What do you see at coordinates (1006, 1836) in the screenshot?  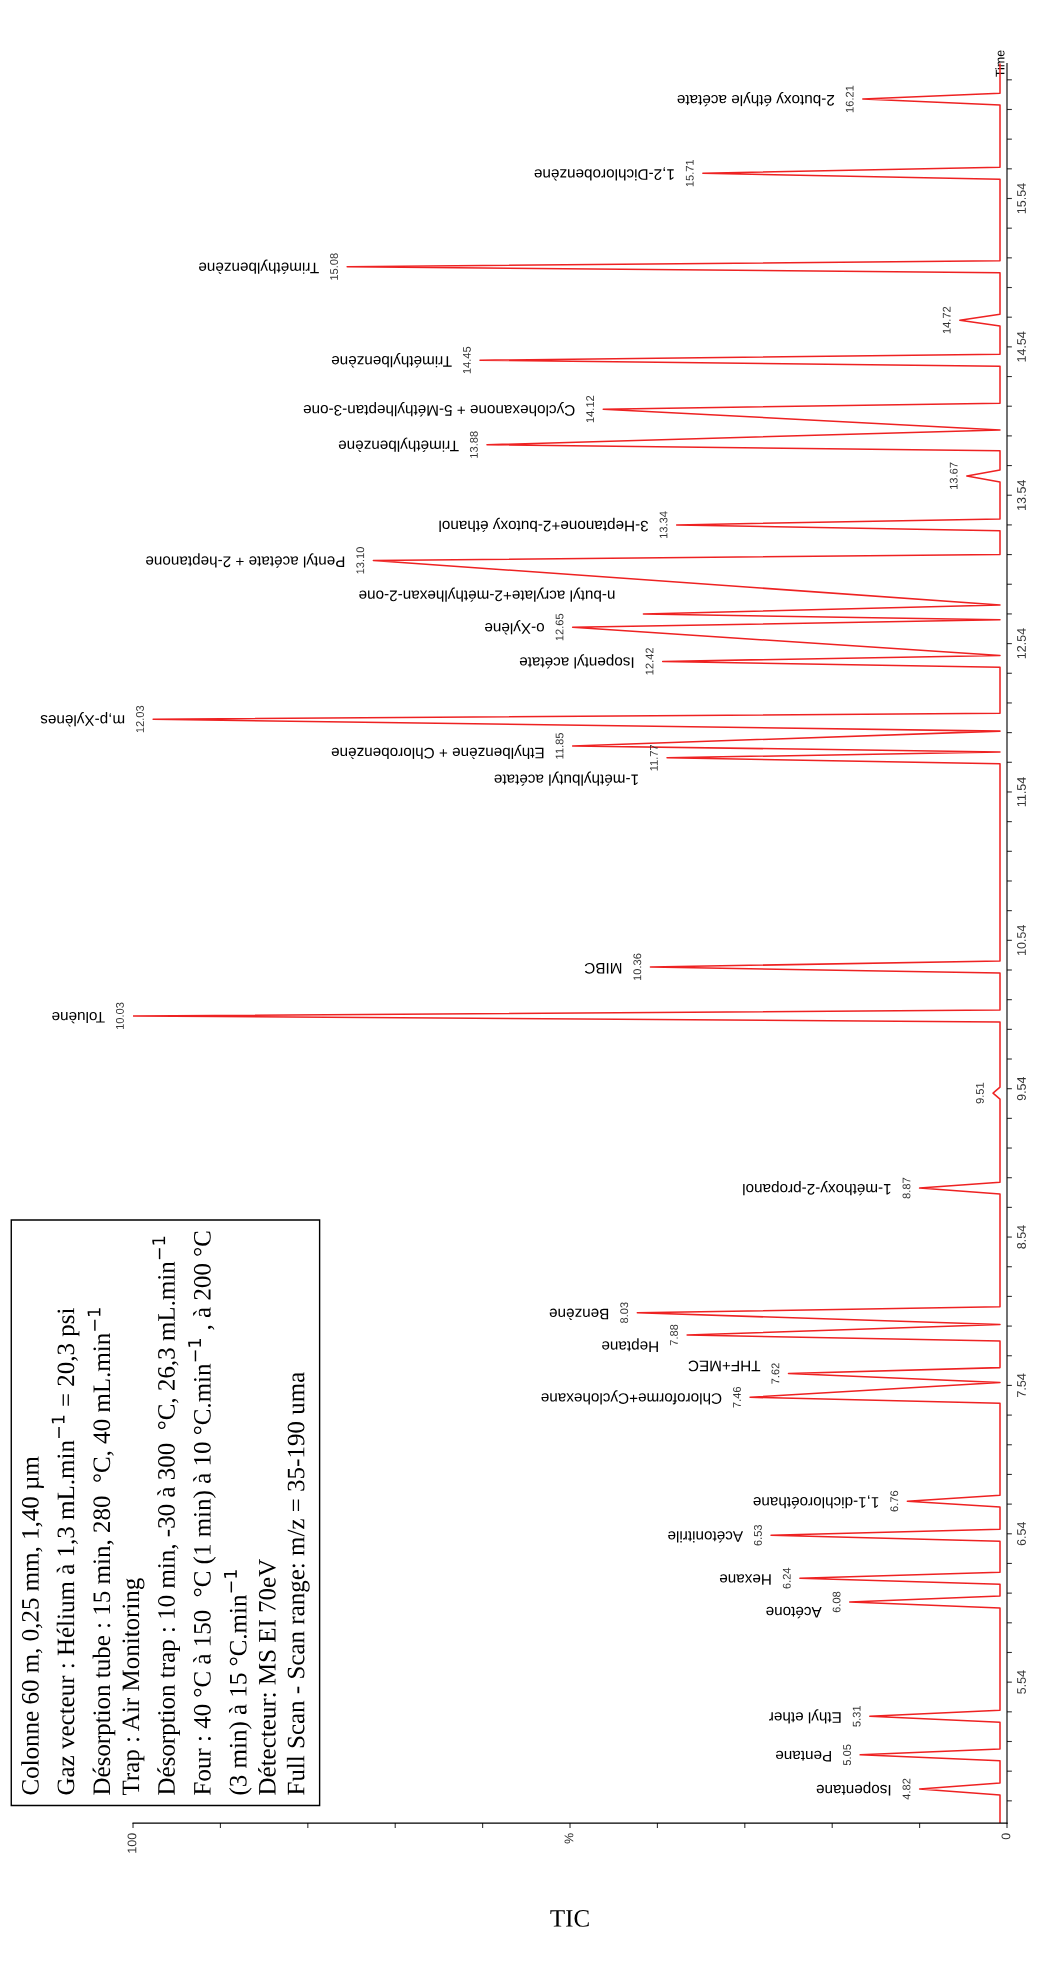 I see `x-tick-label: 0` at bounding box center [1006, 1836].